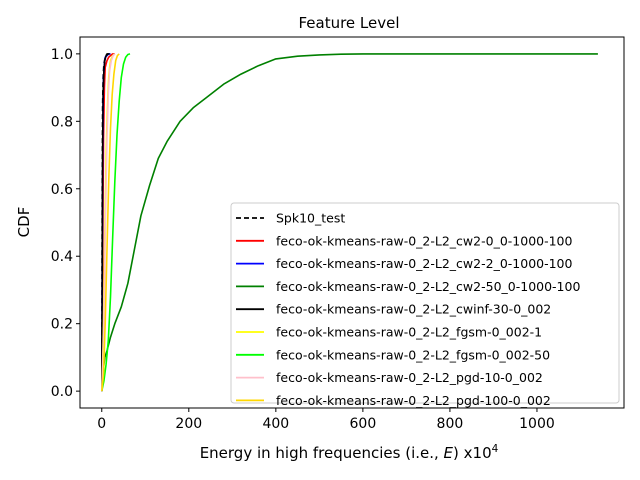  I want to click on x-tick-label: 400, so click(275, 424).